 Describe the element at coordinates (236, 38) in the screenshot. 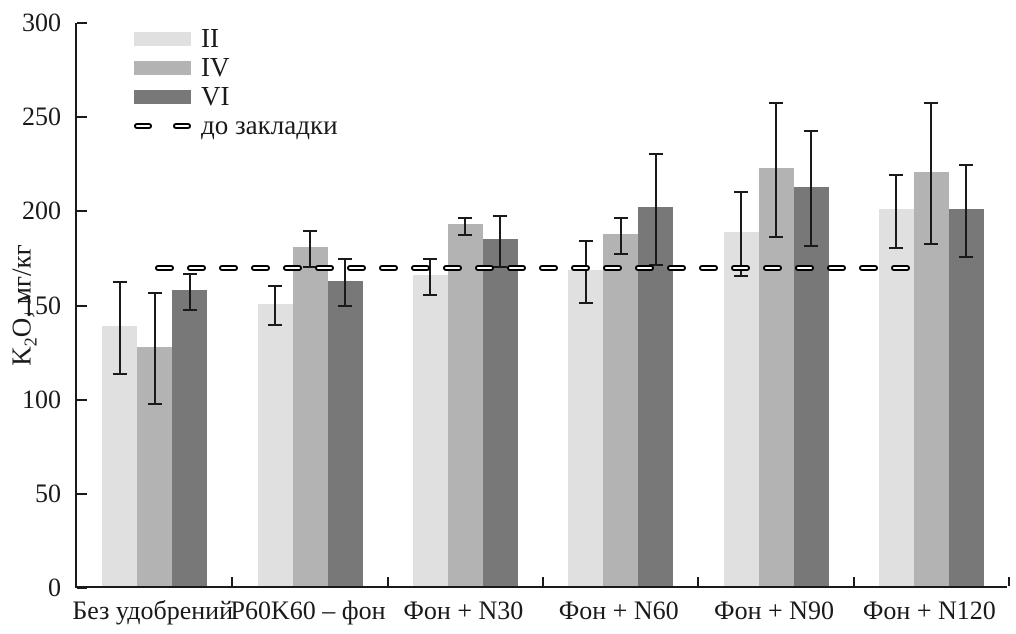

I see `legend-item-series-II: II` at that location.